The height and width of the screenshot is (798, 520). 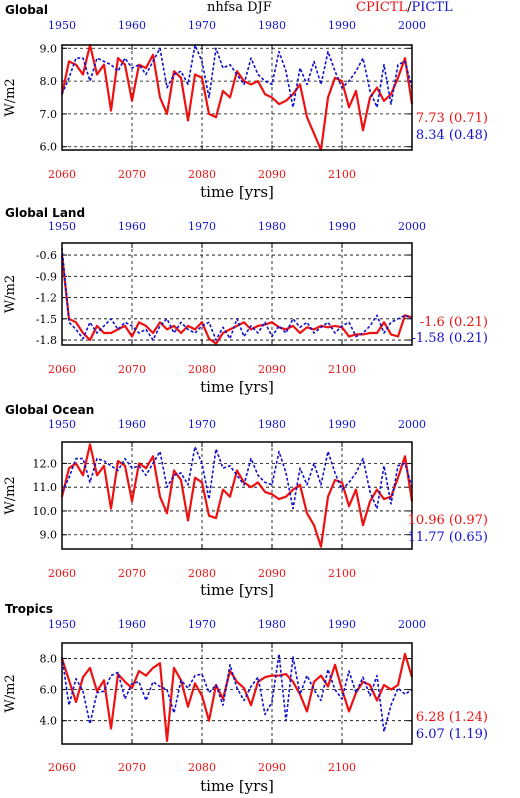 I want to click on y-tick-label: 4.0, so click(x=49, y=721).